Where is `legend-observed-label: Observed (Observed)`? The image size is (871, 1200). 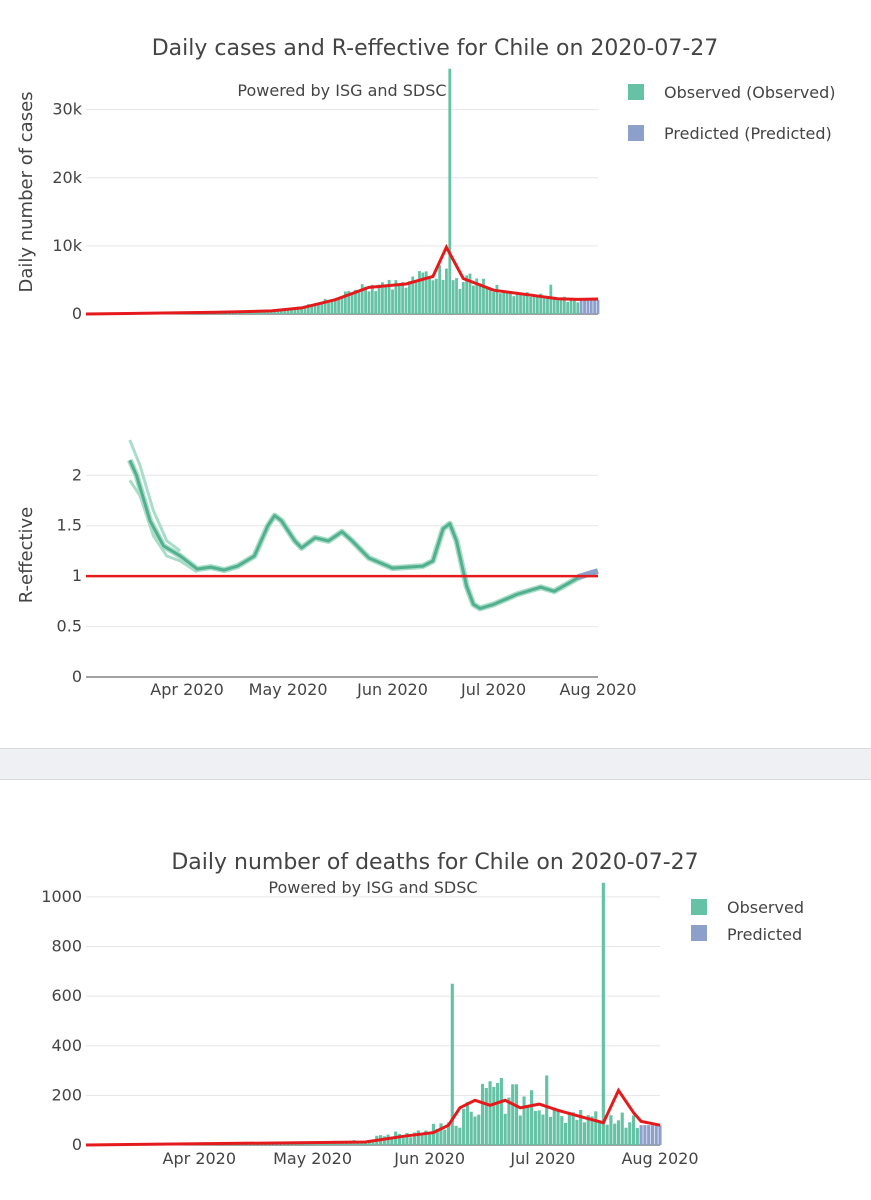 legend-observed-label: Observed (Observed) is located at coordinates (750, 92).